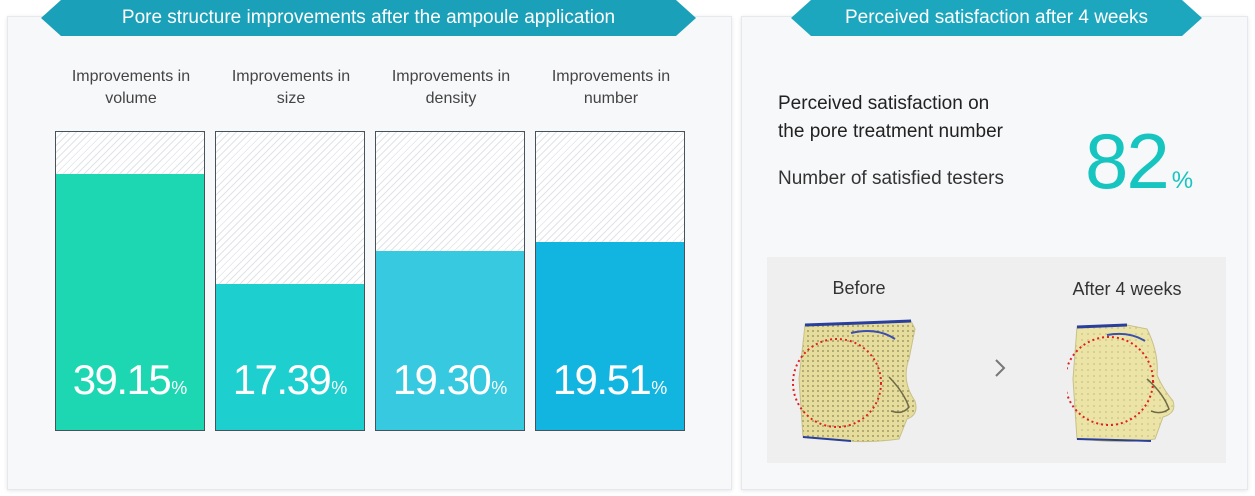 This screenshot has width=1255, height=496. I want to click on bar-value: 39.15%, so click(130, 379).